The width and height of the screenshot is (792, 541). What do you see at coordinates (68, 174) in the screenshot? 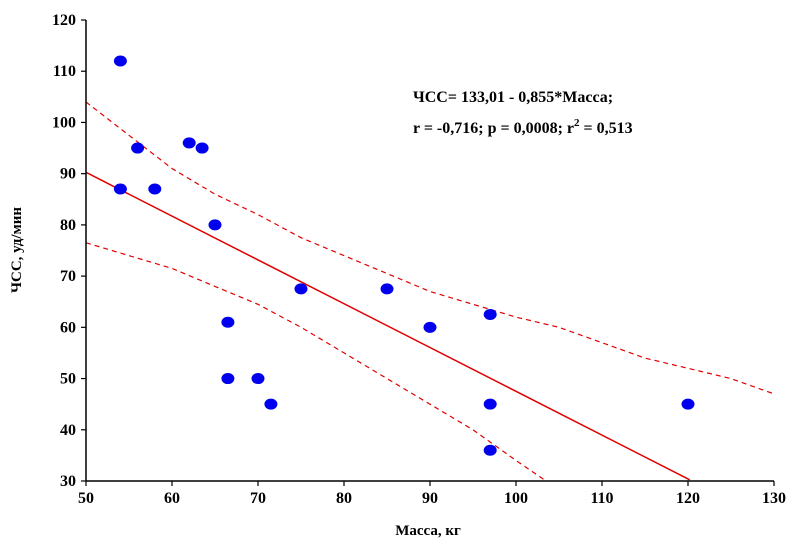
I see `y-tick-label: 90` at bounding box center [68, 174].